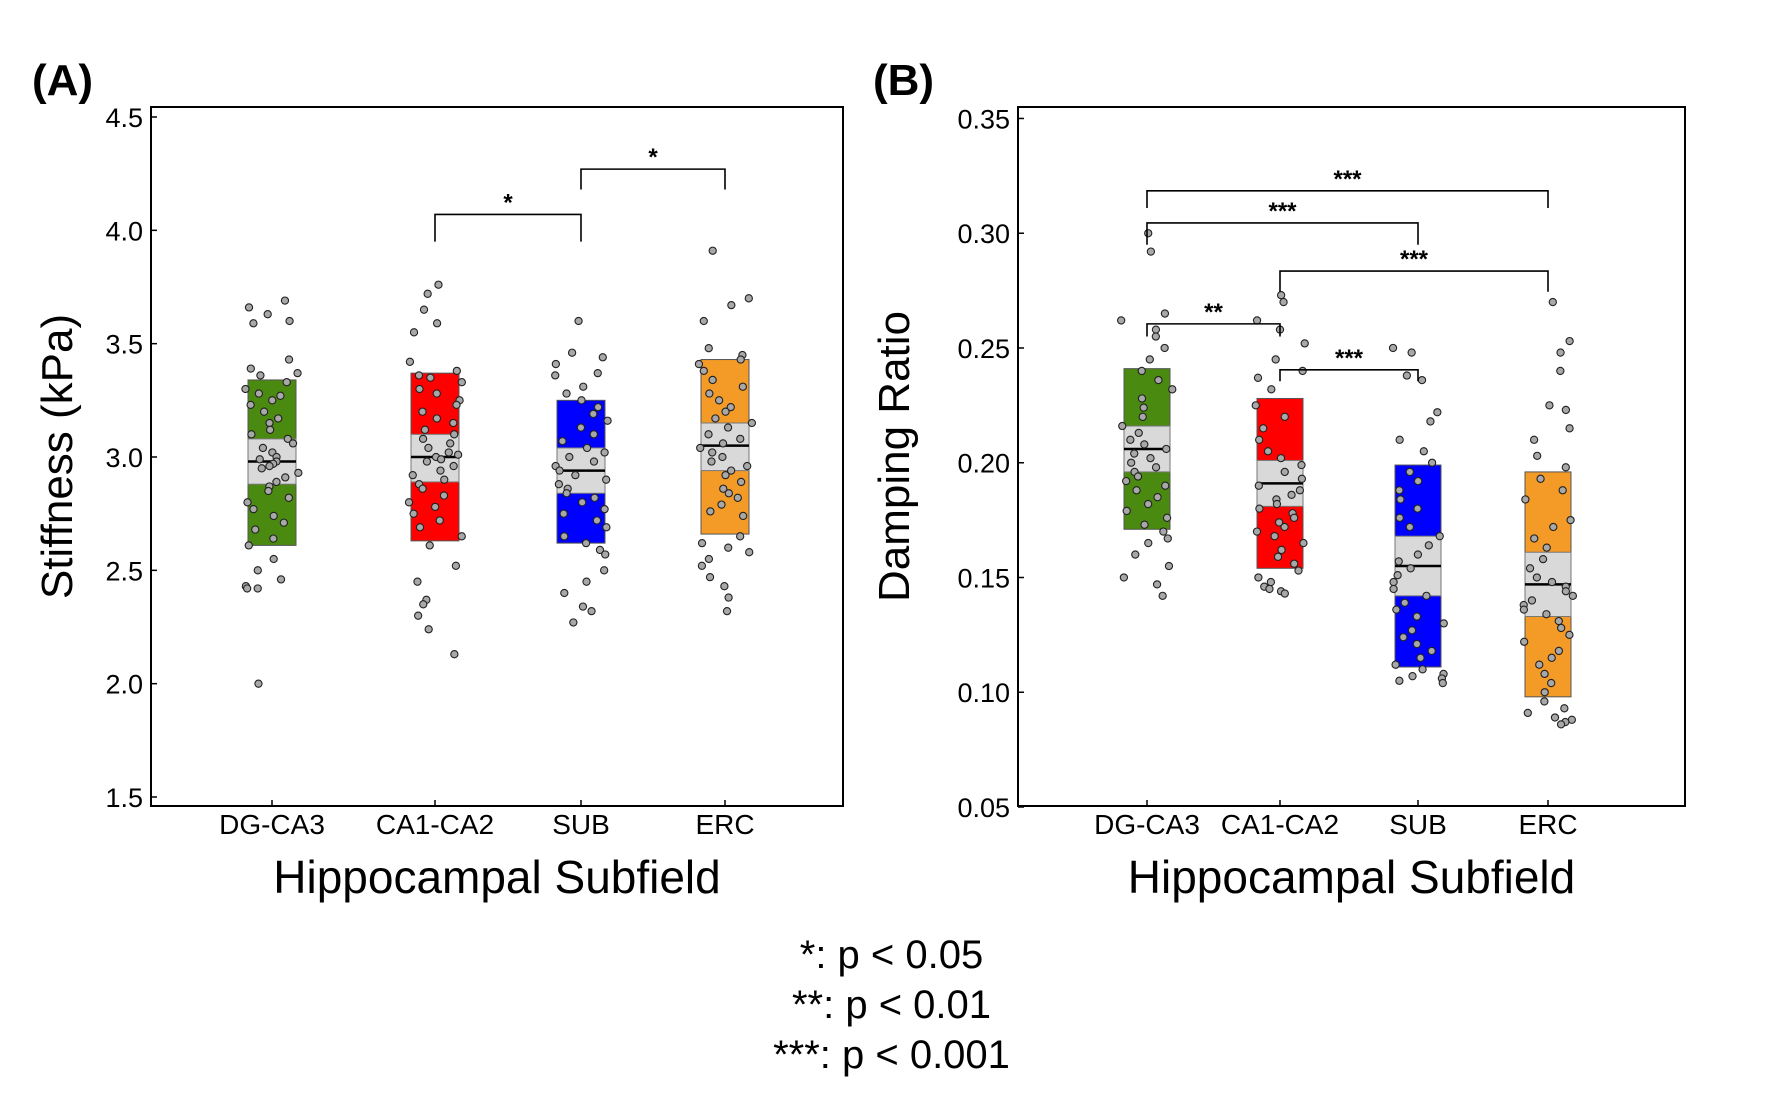  What do you see at coordinates (903, 80) in the screenshot?
I see `panel-label: (B)` at bounding box center [903, 80].